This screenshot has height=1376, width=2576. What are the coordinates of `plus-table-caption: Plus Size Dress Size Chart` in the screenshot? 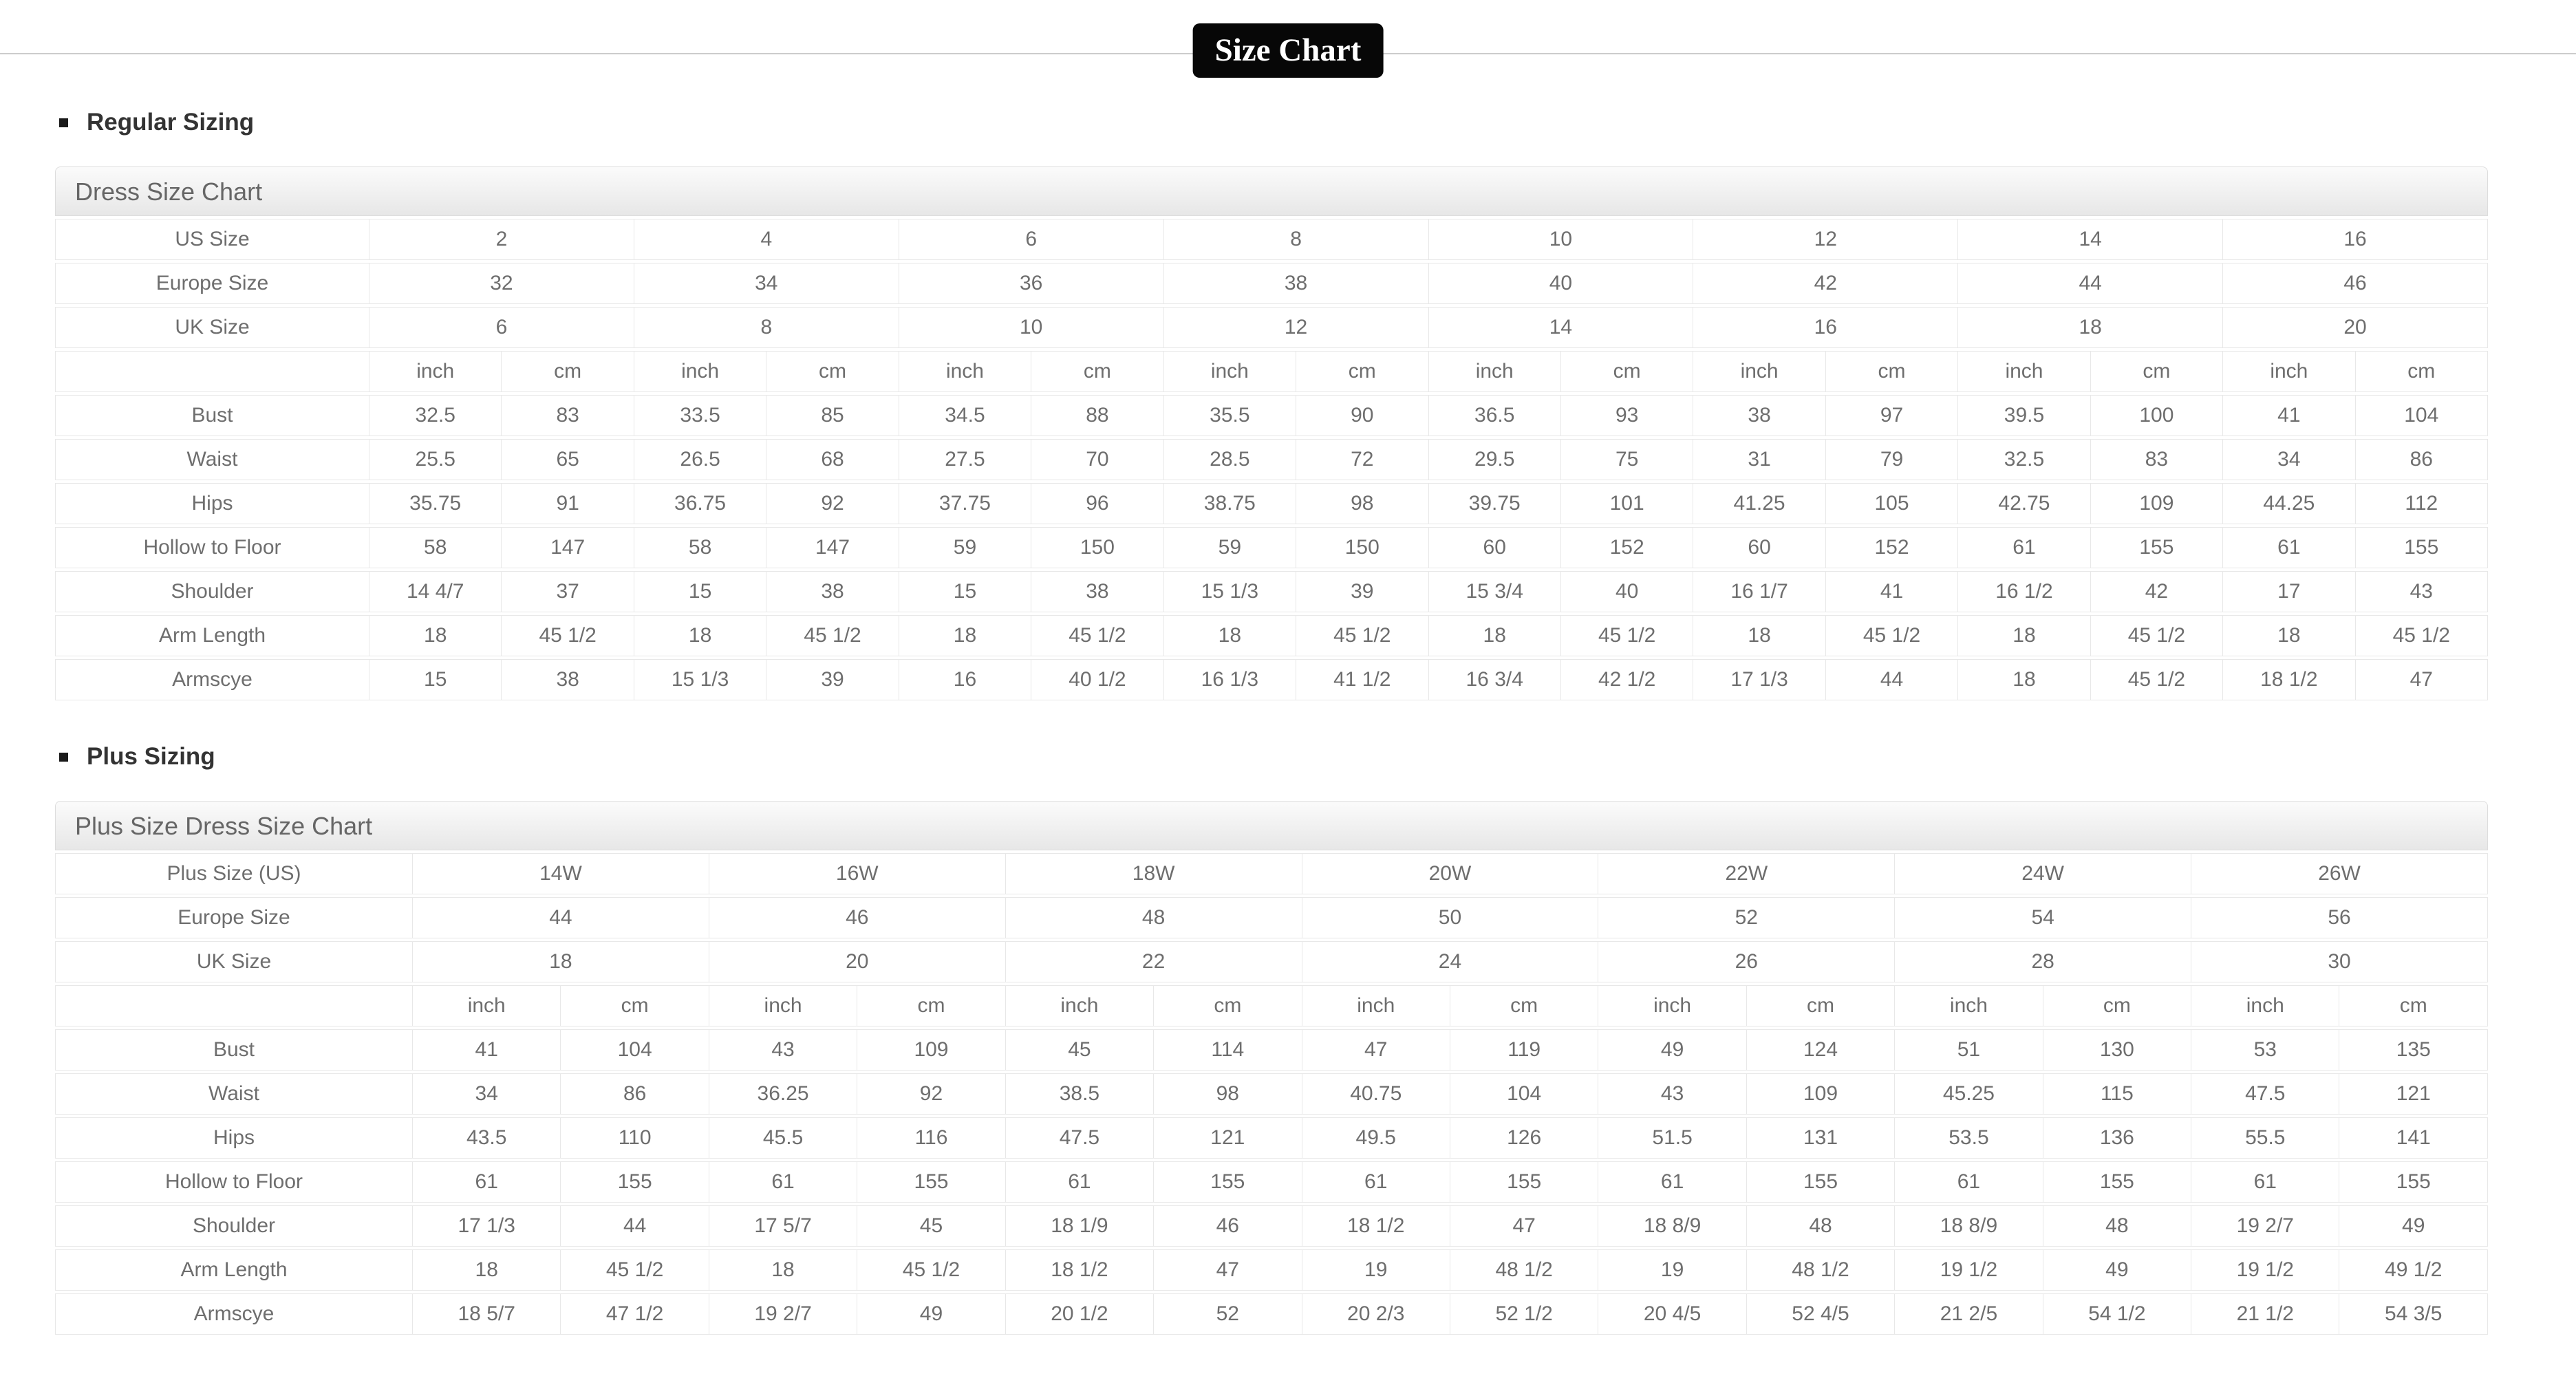 It's located at (1271, 825).